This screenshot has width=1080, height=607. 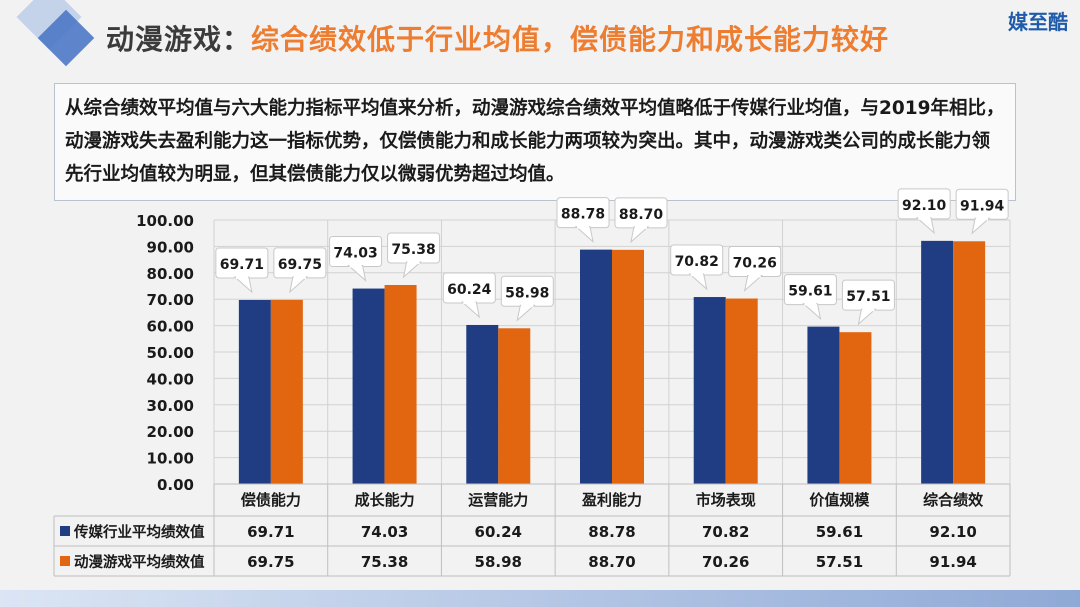 I want to click on data-label-callout: 92.10, so click(x=924, y=211).